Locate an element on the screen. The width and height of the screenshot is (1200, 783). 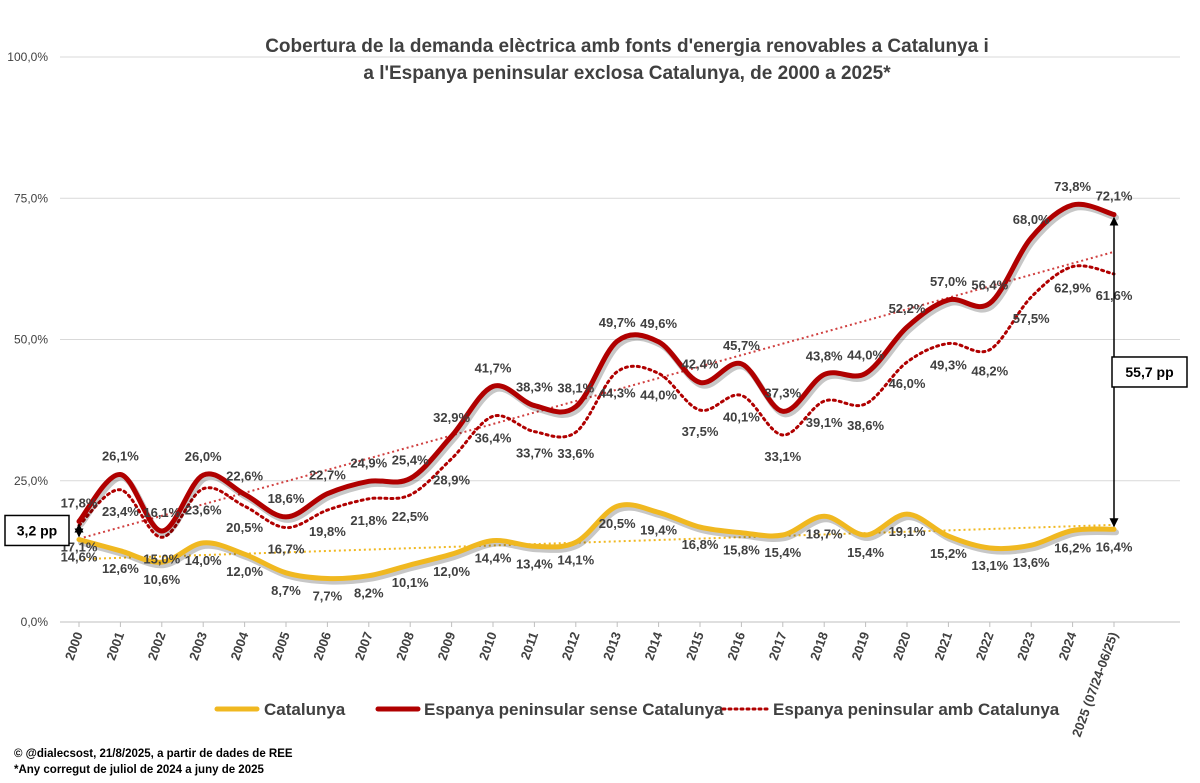
data-label-catalunya: 10,1% is located at coordinates (410, 582).